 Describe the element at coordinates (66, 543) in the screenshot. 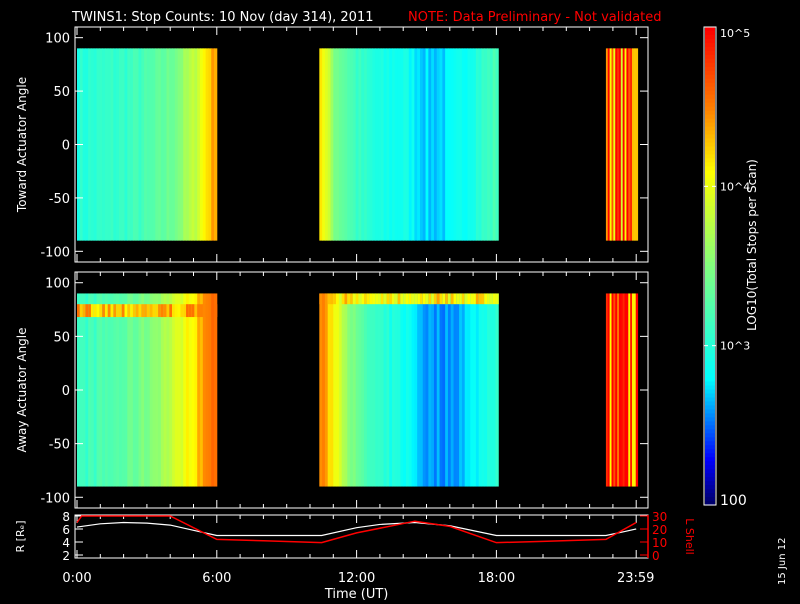

I see `y-tick-label: 4` at that location.